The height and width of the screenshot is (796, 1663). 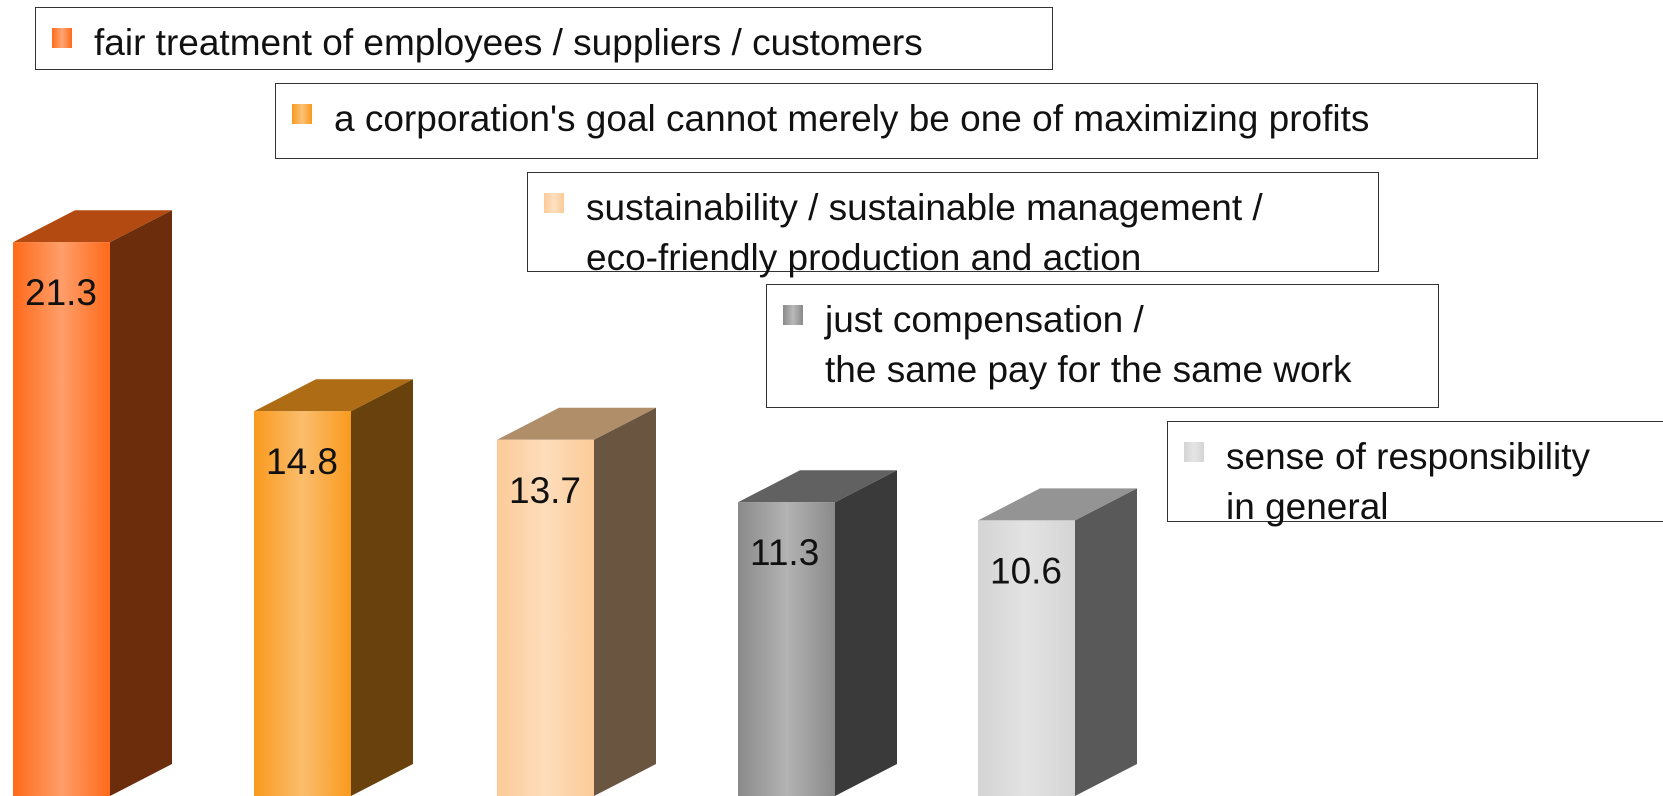 I want to click on value-label: 21.3, so click(x=61, y=292).